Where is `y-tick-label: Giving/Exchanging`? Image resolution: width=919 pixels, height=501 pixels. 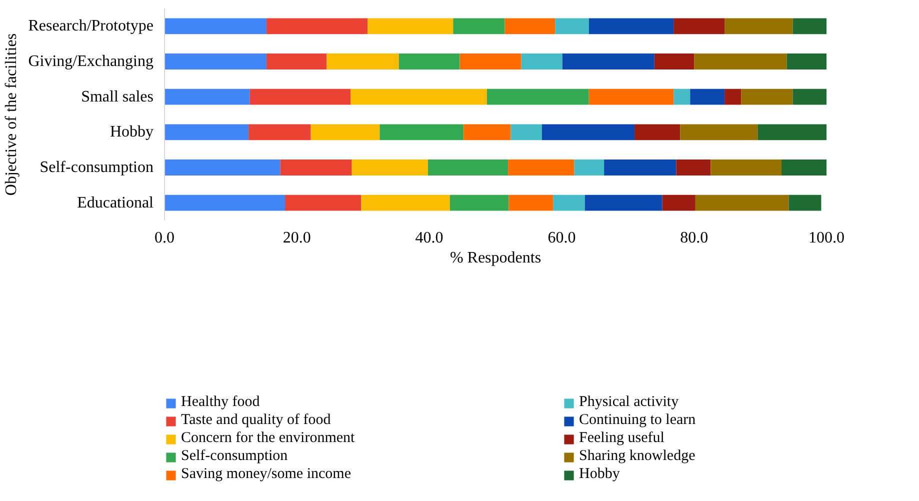 y-tick-label: Giving/Exchanging is located at coordinates (91, 61).